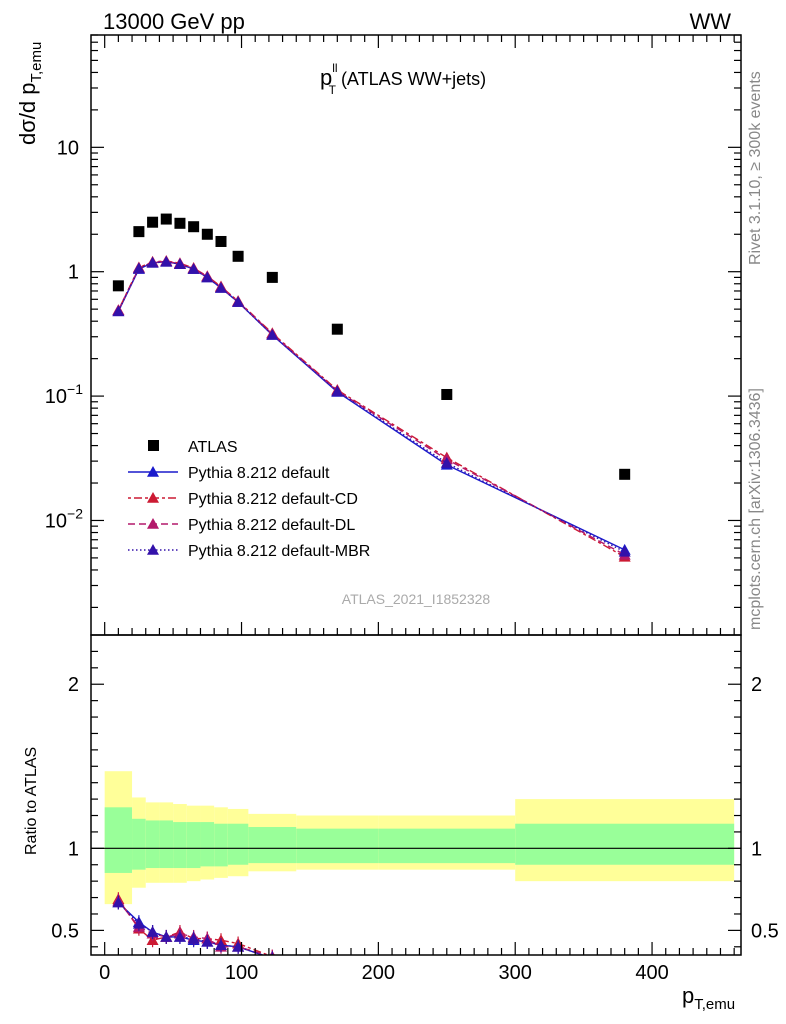 The height and width of the screenshot is (1024, 786). Describe the element at coordinates (73, 685) in the screenshot. I see `ratio-y-tick-label-left: 2` at that location.